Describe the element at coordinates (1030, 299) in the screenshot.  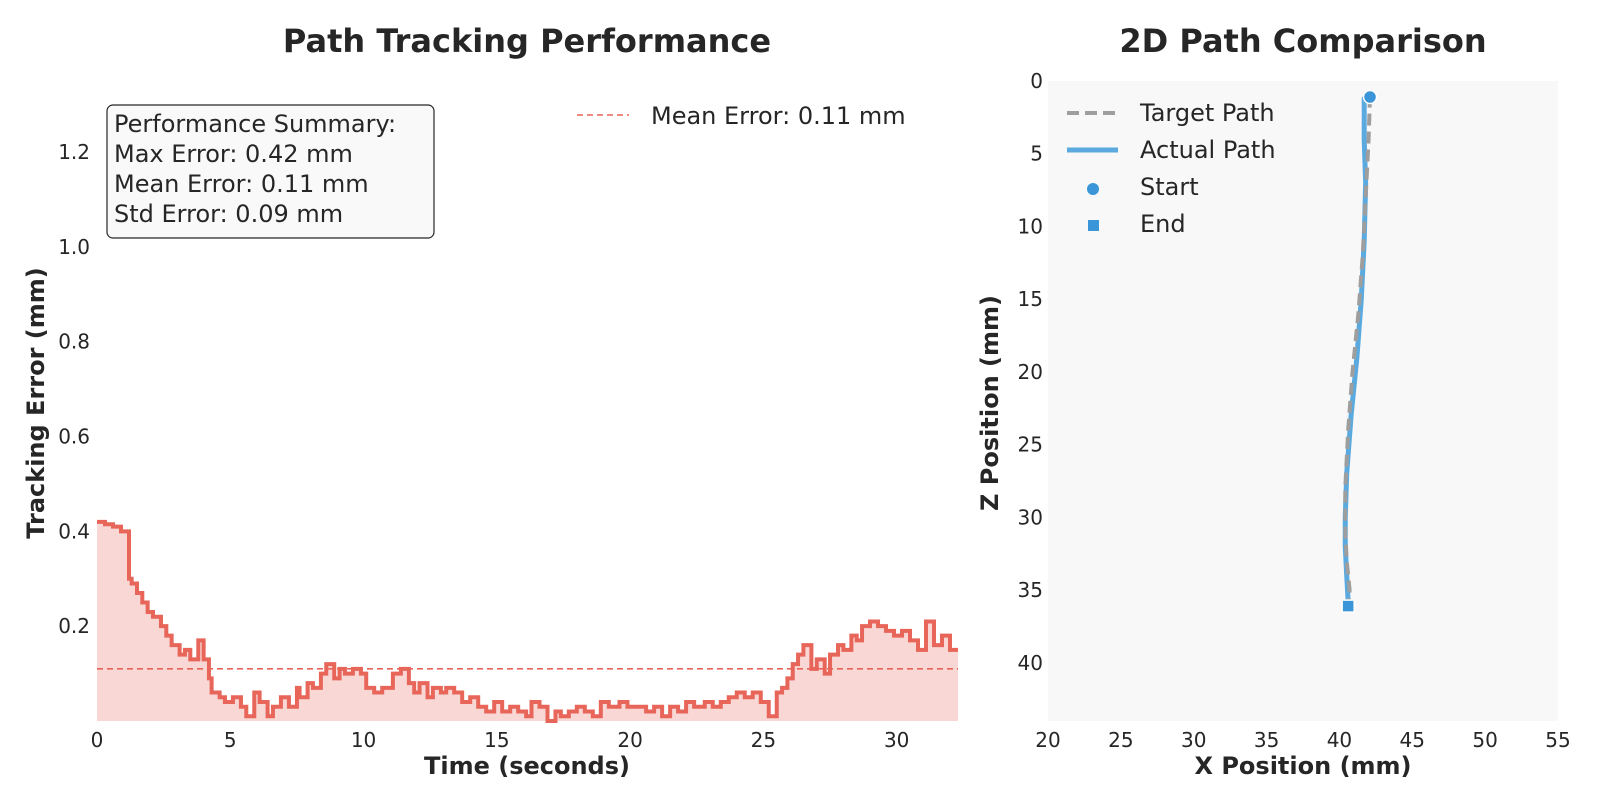
I see `y-tick-label: 15` at that location.